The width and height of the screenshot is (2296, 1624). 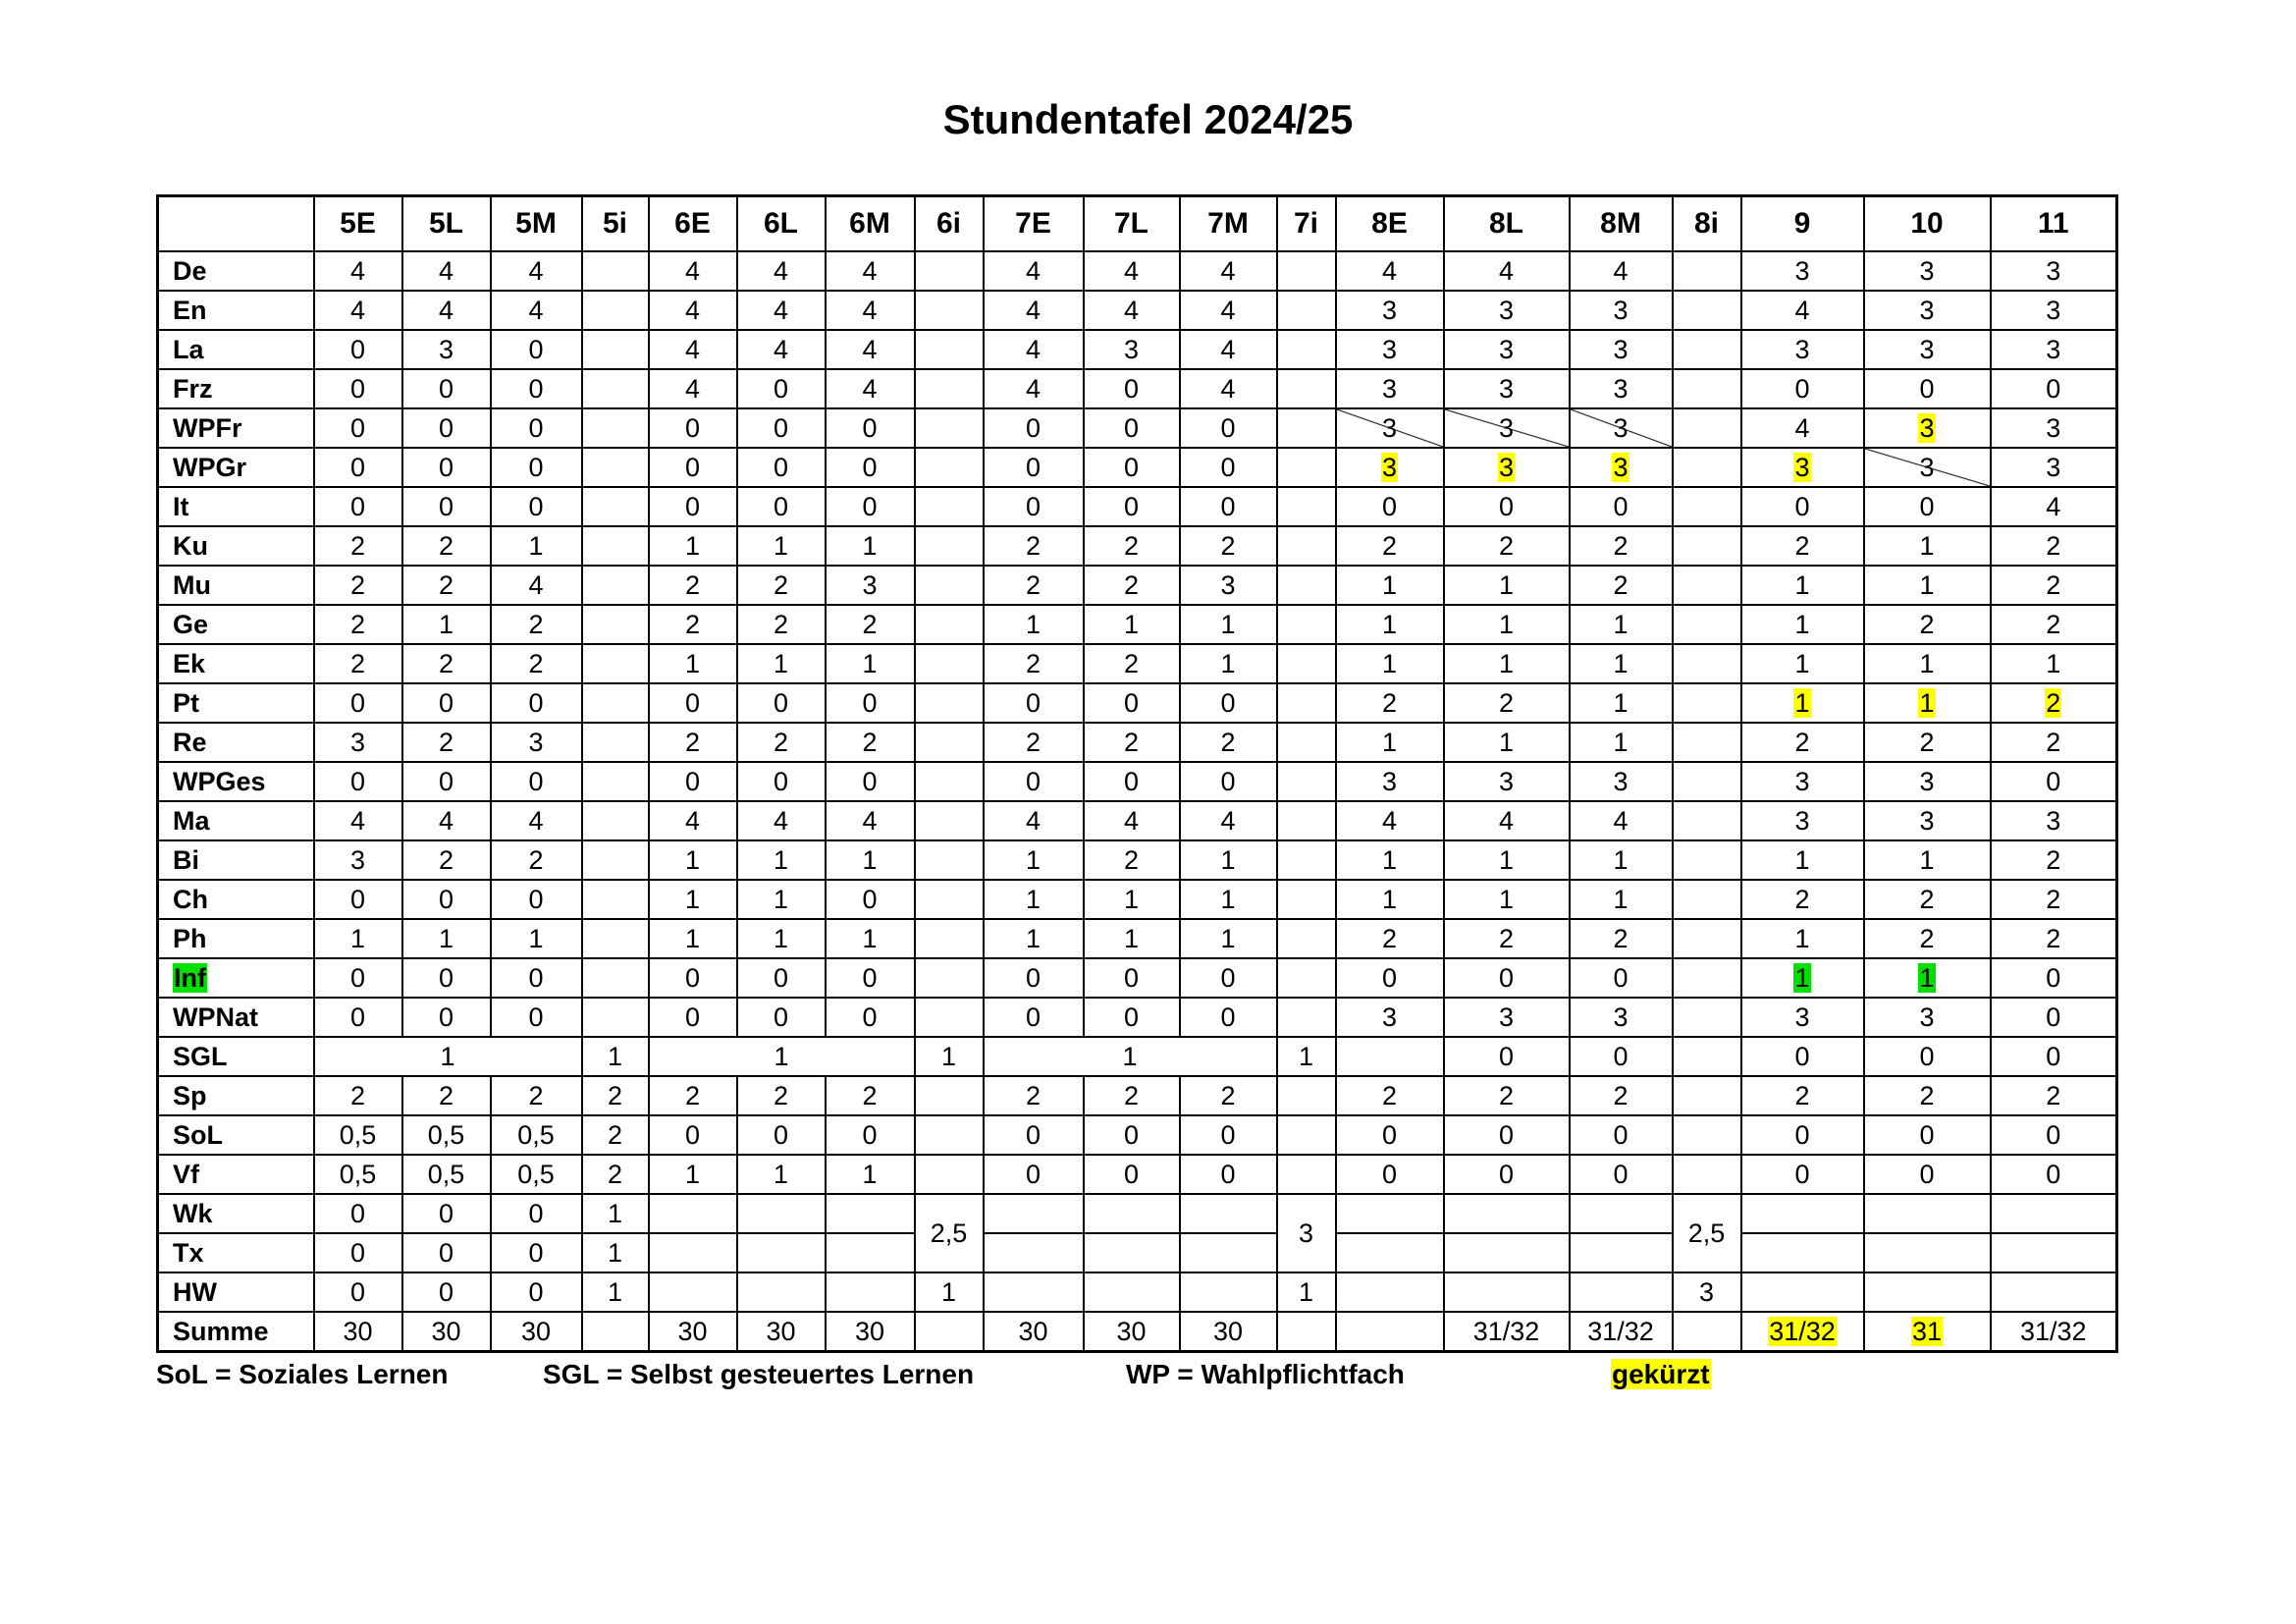 I want to click on row-label: Summe, so click(x=235, y=1332).